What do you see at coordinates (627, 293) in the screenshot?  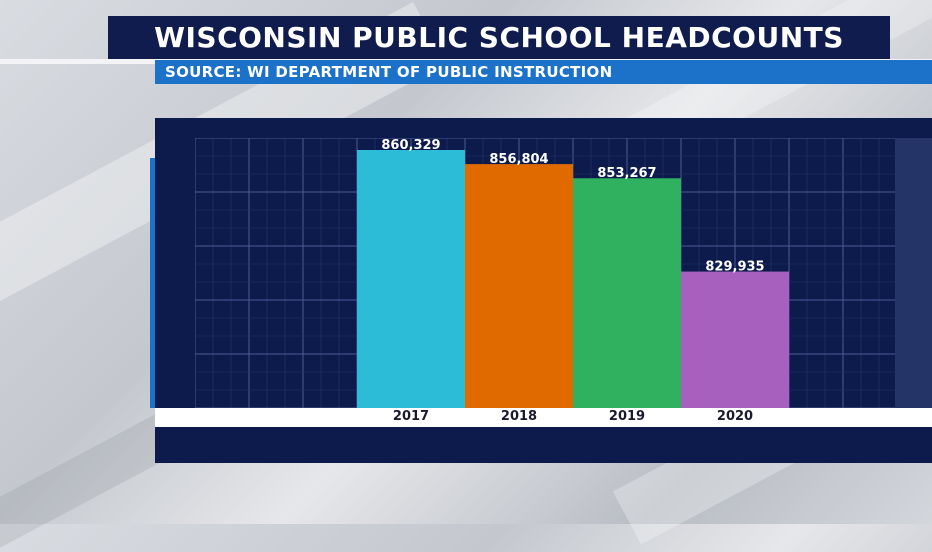 I see `bar-2019` at bounding box center [627, 293].